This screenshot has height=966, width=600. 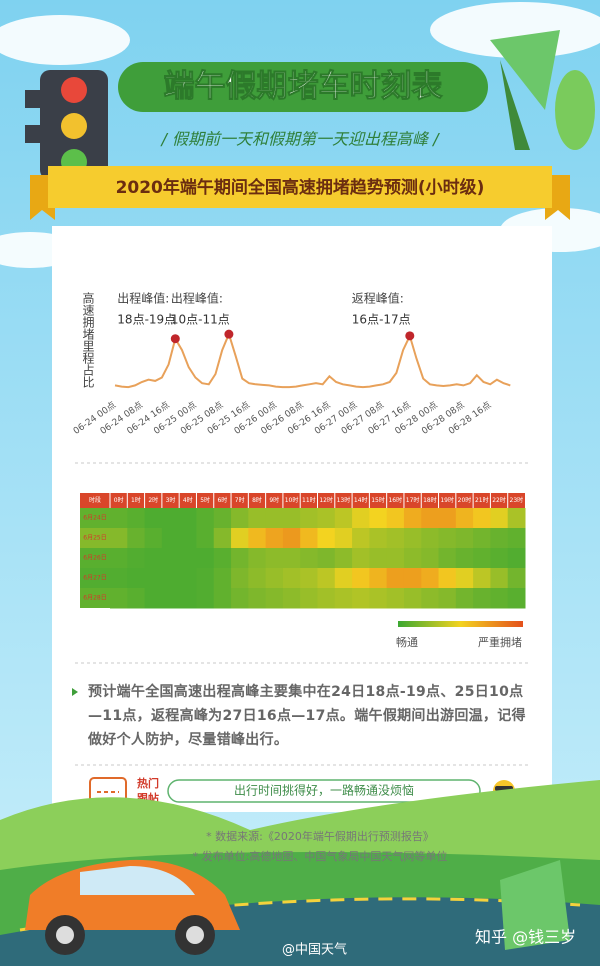 I want to click on heatmap-corner: 时段, so click(x=95, y=500).